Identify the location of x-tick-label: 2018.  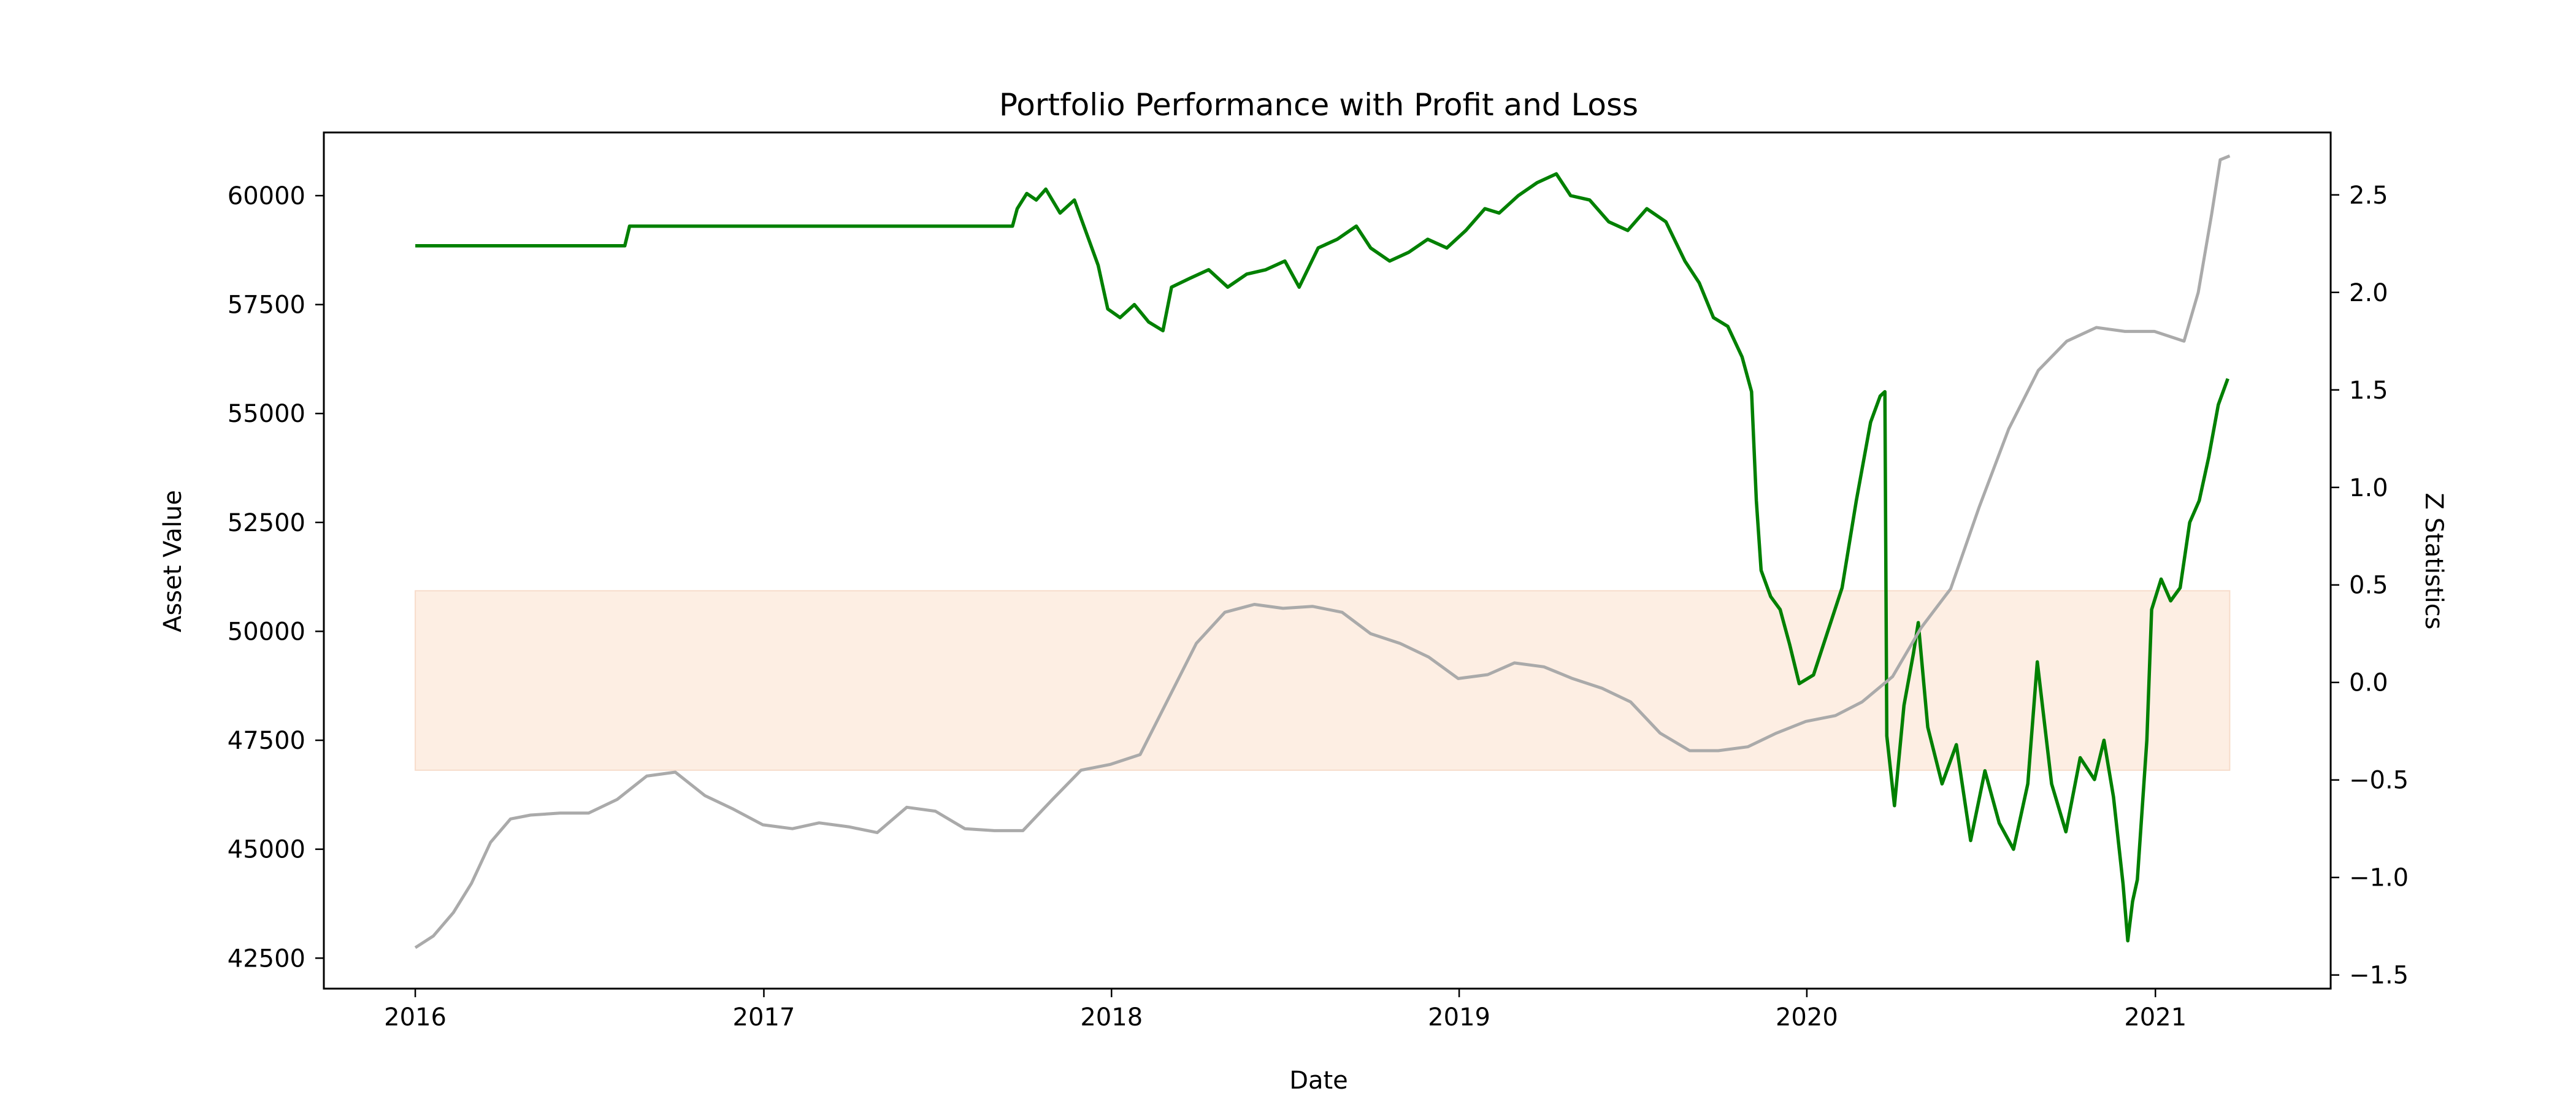
(1111, 1017).